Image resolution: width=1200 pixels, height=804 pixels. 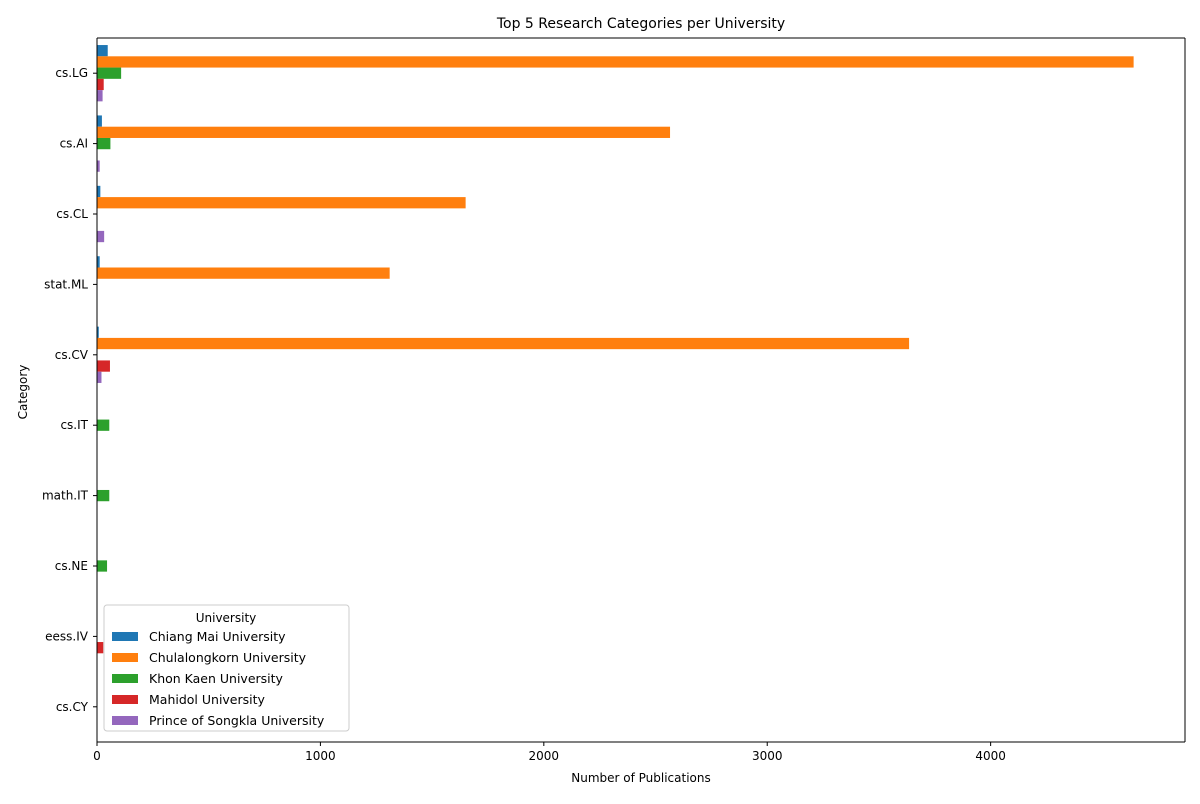 What do you see at coordinates (97, 756) in the screenshot?
I see `x-tick-label: 0` at bounding box center [97, 756].